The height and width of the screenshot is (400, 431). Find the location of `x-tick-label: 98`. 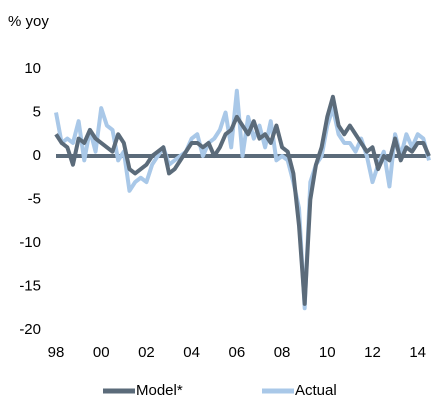

x-tick-label: 98 is located at coordinates (56, 352).